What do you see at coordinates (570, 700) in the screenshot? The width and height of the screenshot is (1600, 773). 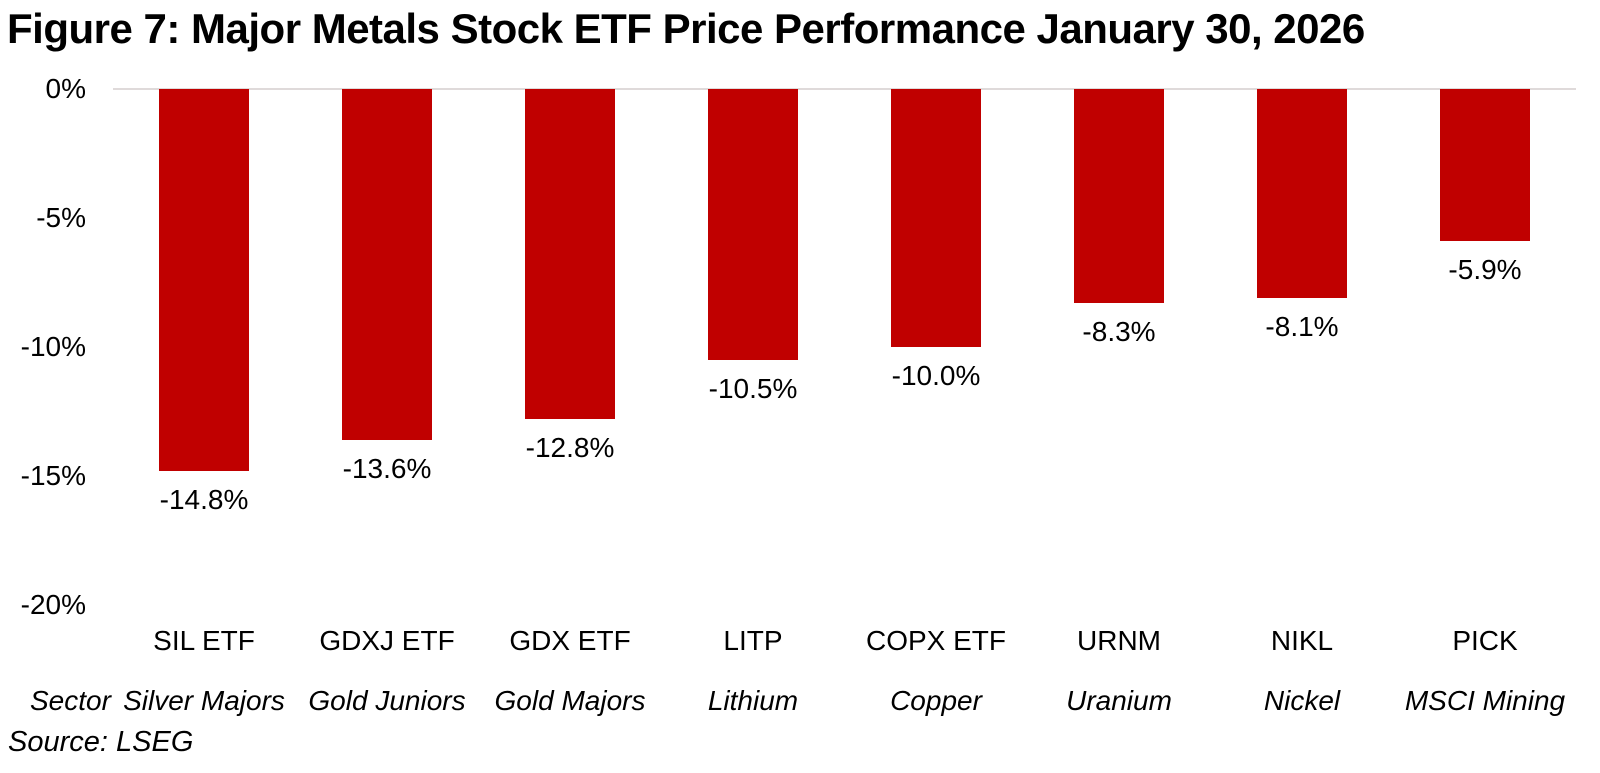 I see `sector-label: Gold Majors` at bounding box center [570, 700].